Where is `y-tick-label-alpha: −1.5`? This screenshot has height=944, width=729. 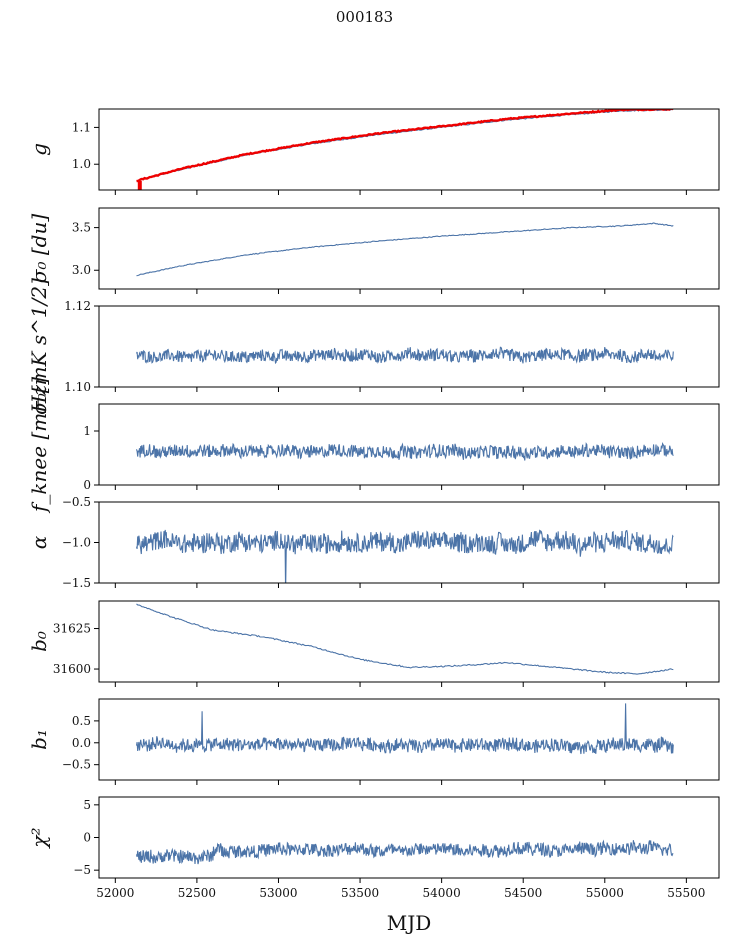
y-tick-label-alpha: −1.5 is located at coordinates (76, 583).